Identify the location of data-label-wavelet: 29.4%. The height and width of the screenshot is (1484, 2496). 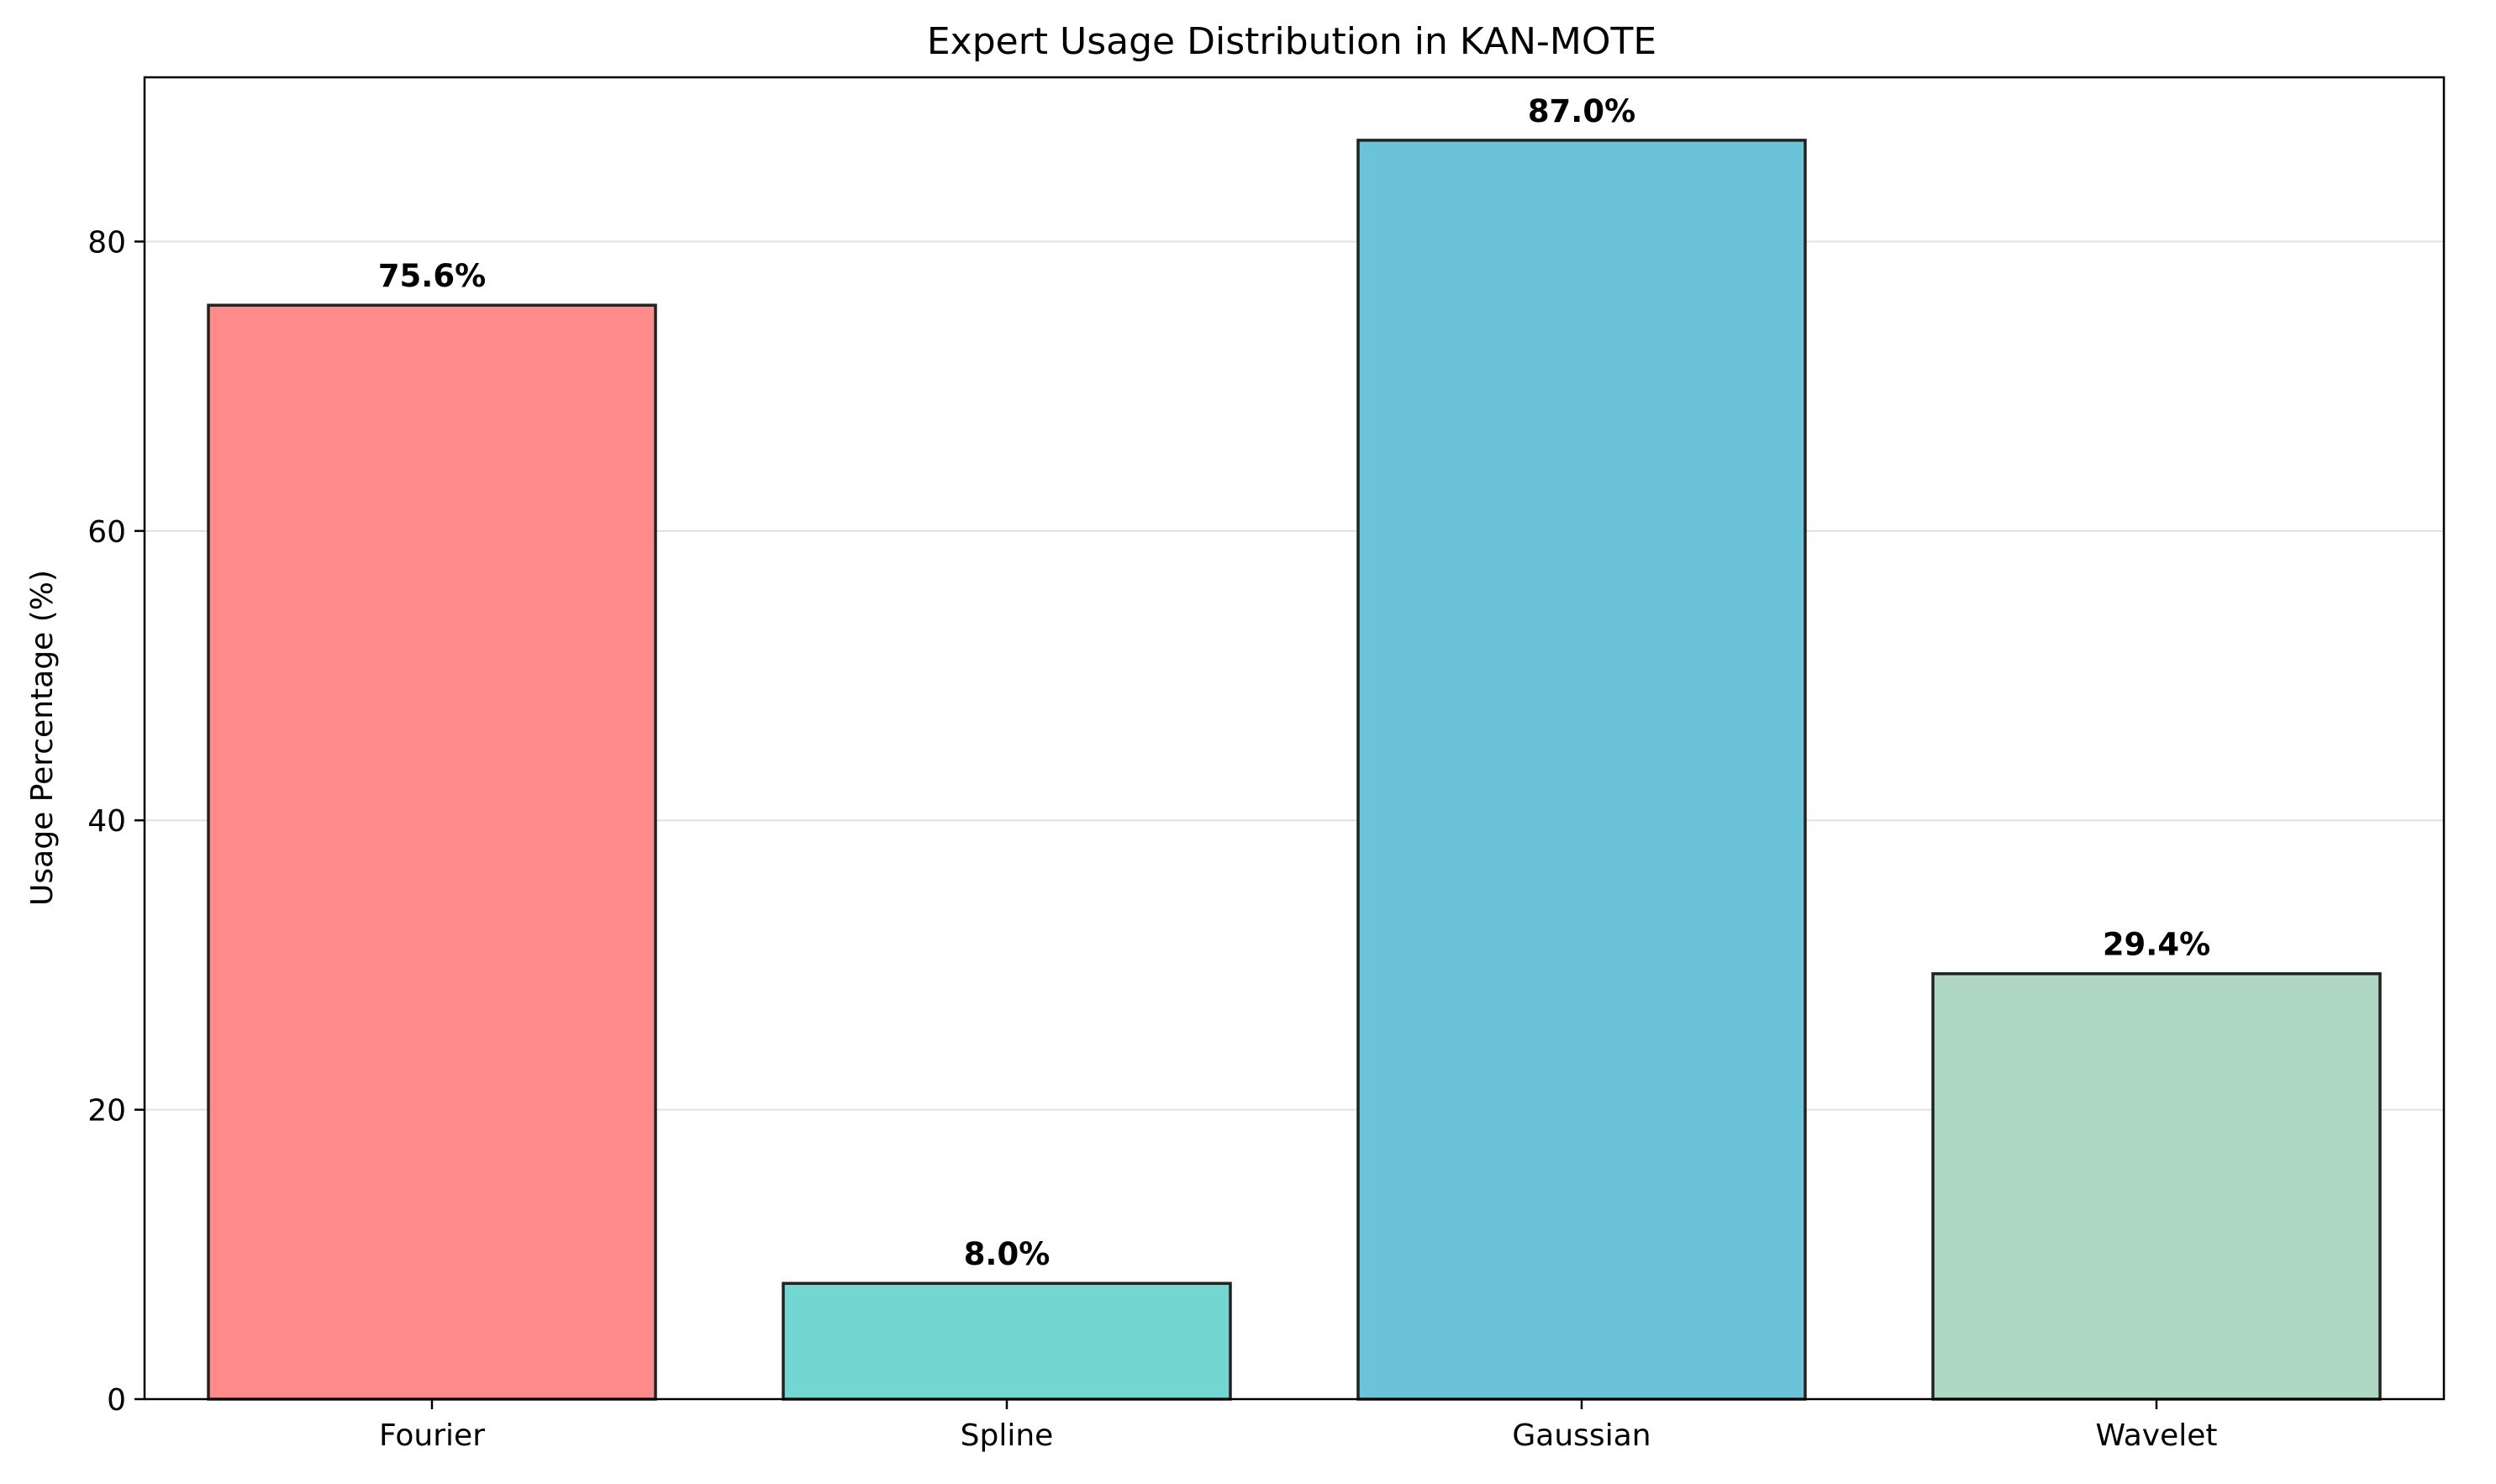
(2156, 945).